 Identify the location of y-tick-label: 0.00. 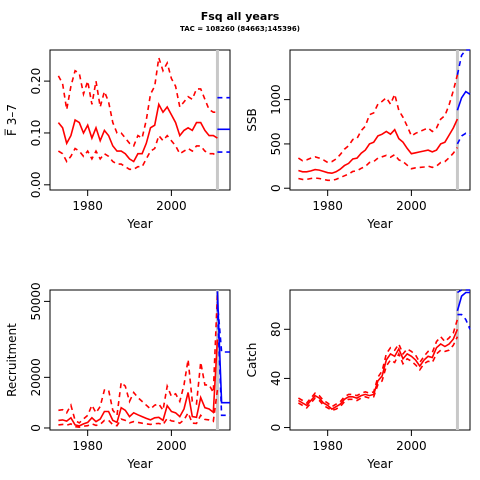
(36, 184).